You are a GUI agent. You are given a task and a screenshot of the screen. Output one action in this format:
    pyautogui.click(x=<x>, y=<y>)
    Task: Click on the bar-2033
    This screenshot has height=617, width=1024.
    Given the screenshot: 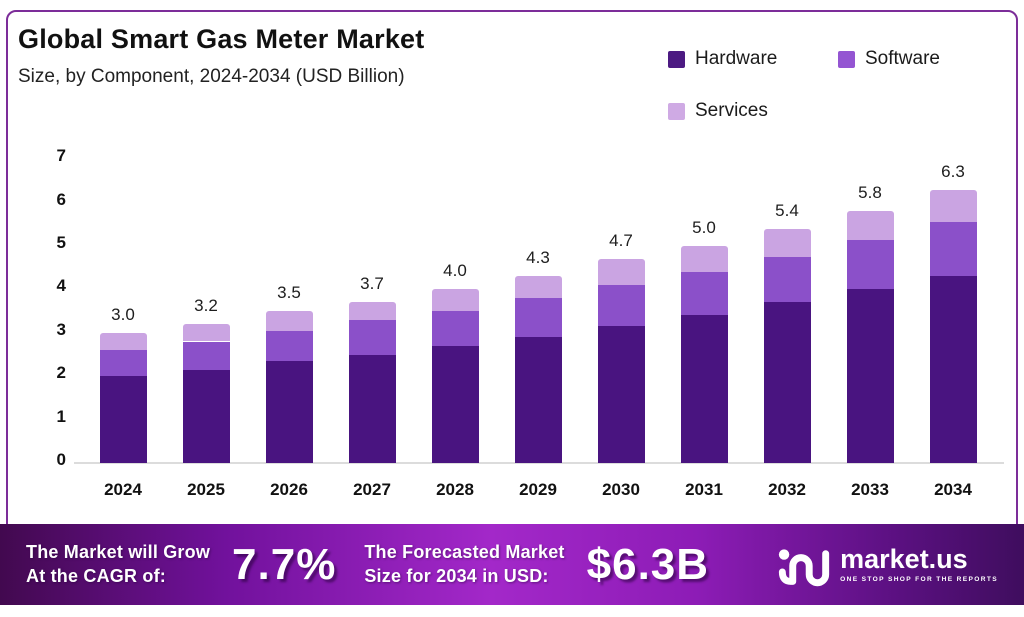 What is the action you would take?
    pyautogui.click(x=870, y=231)
    